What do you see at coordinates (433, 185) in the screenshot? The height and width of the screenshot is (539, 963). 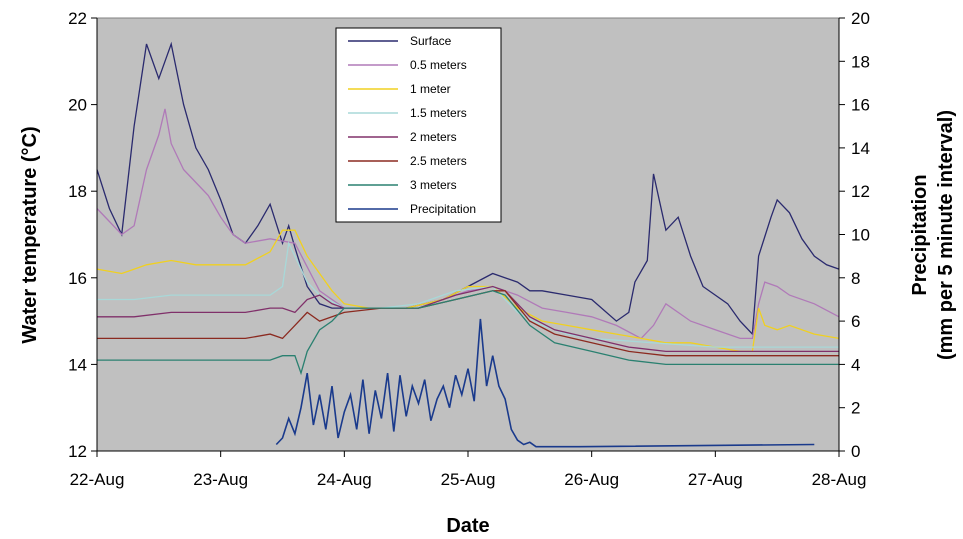 I see `legend-label-3-meters: 3 meters` at bounding box center [433, 185].